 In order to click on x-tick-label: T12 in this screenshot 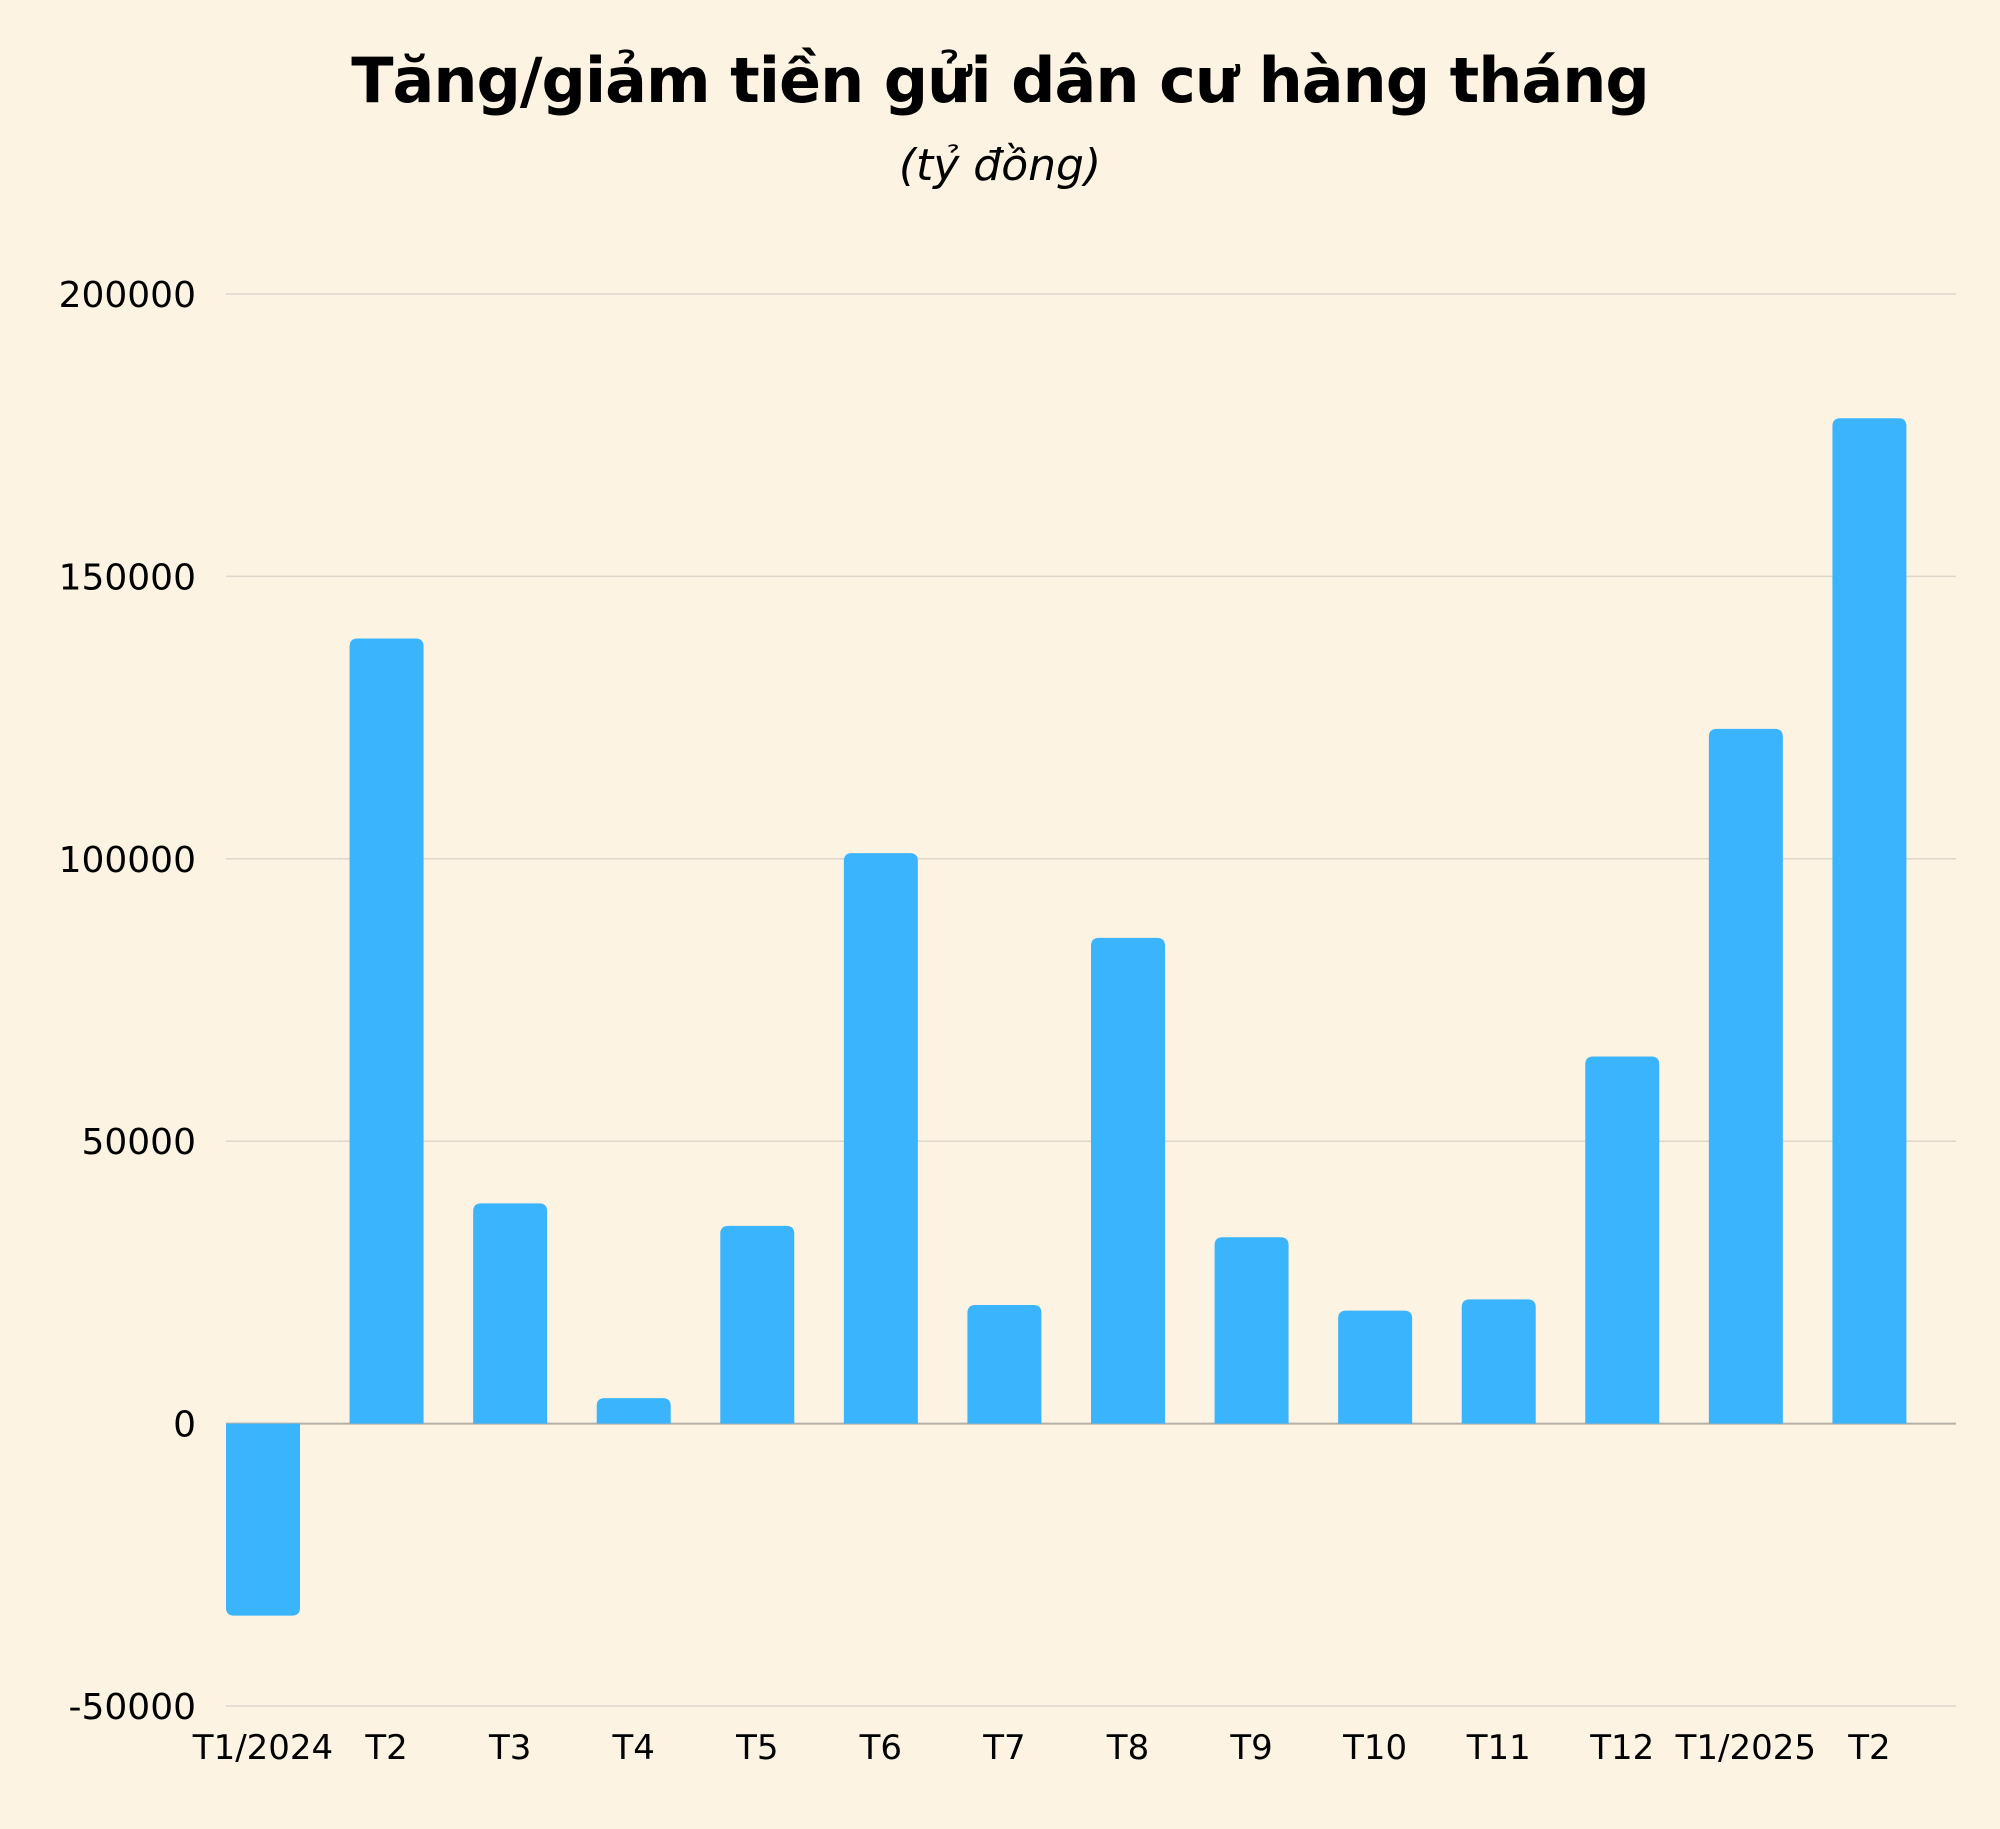, I will do `click(1621, 1748)`.